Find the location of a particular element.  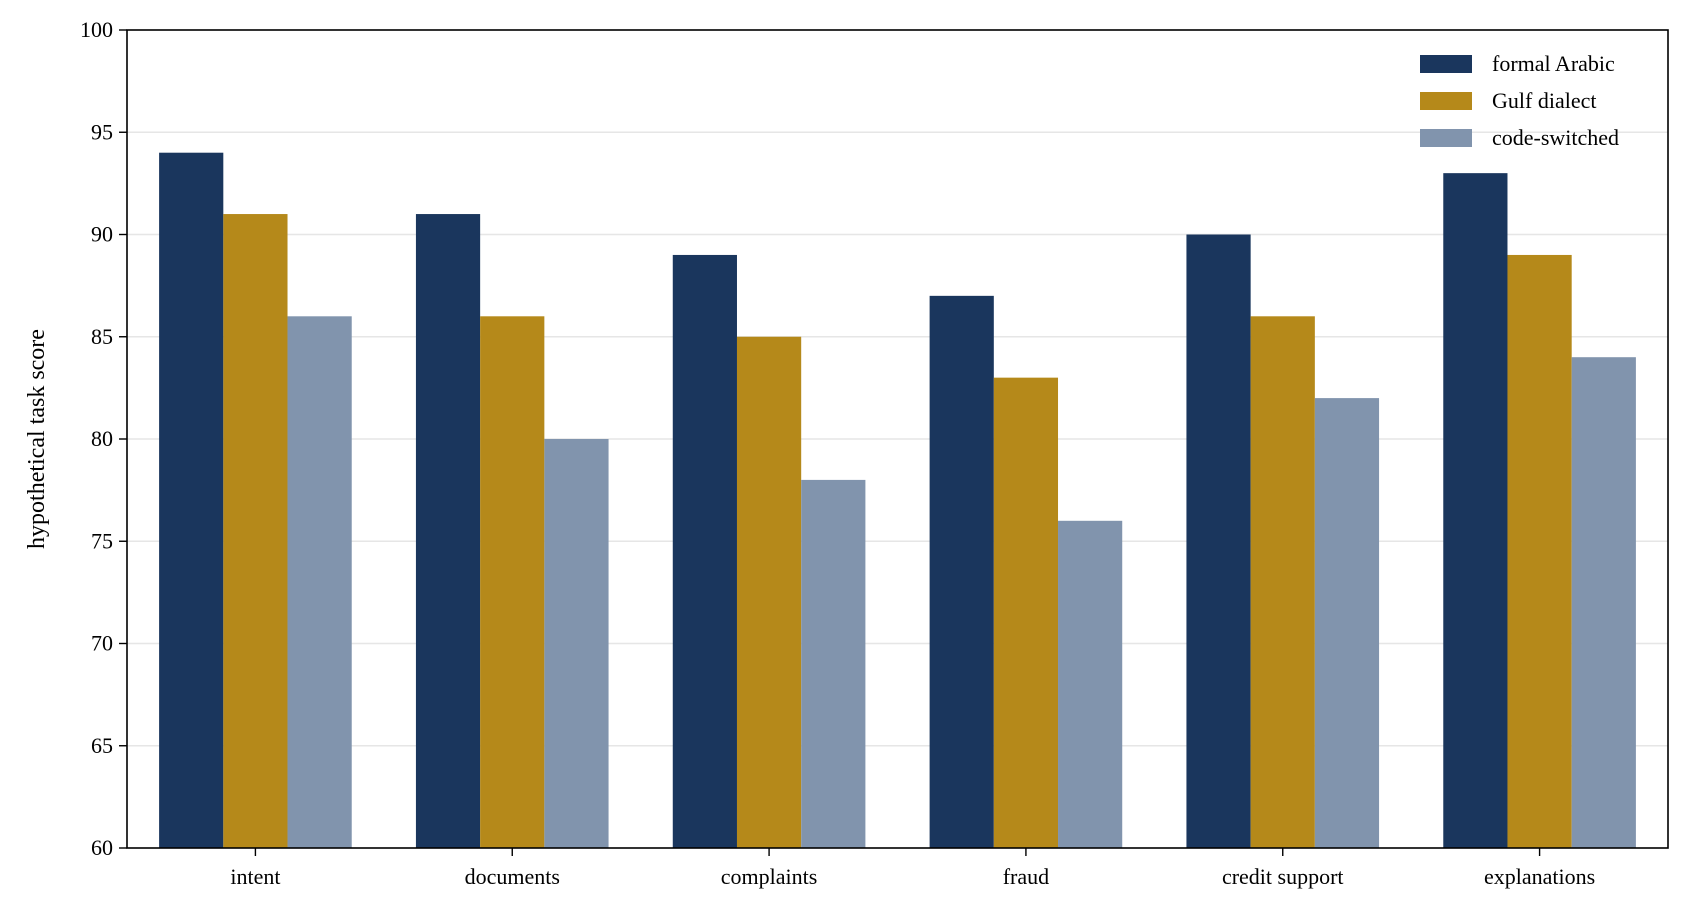

y-axis-title: hypothetical task score is located at coordinates (37, 439).